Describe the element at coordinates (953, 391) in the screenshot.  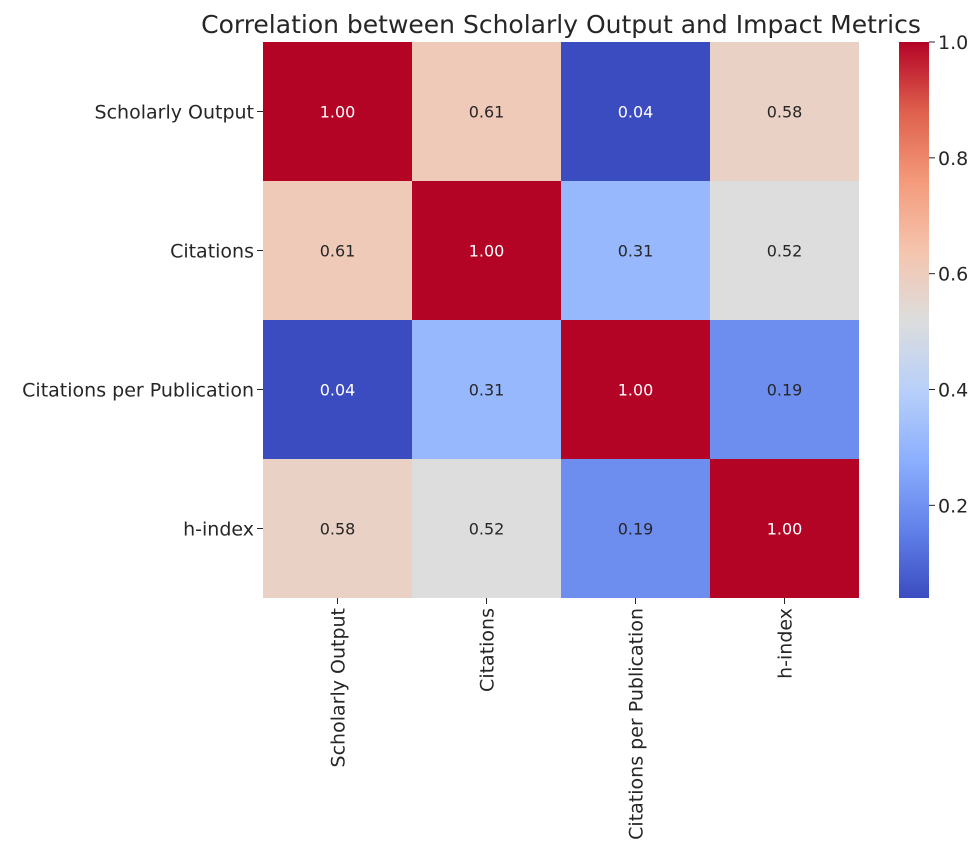
I see `colorbar-tick-label: 0.4` at that location.